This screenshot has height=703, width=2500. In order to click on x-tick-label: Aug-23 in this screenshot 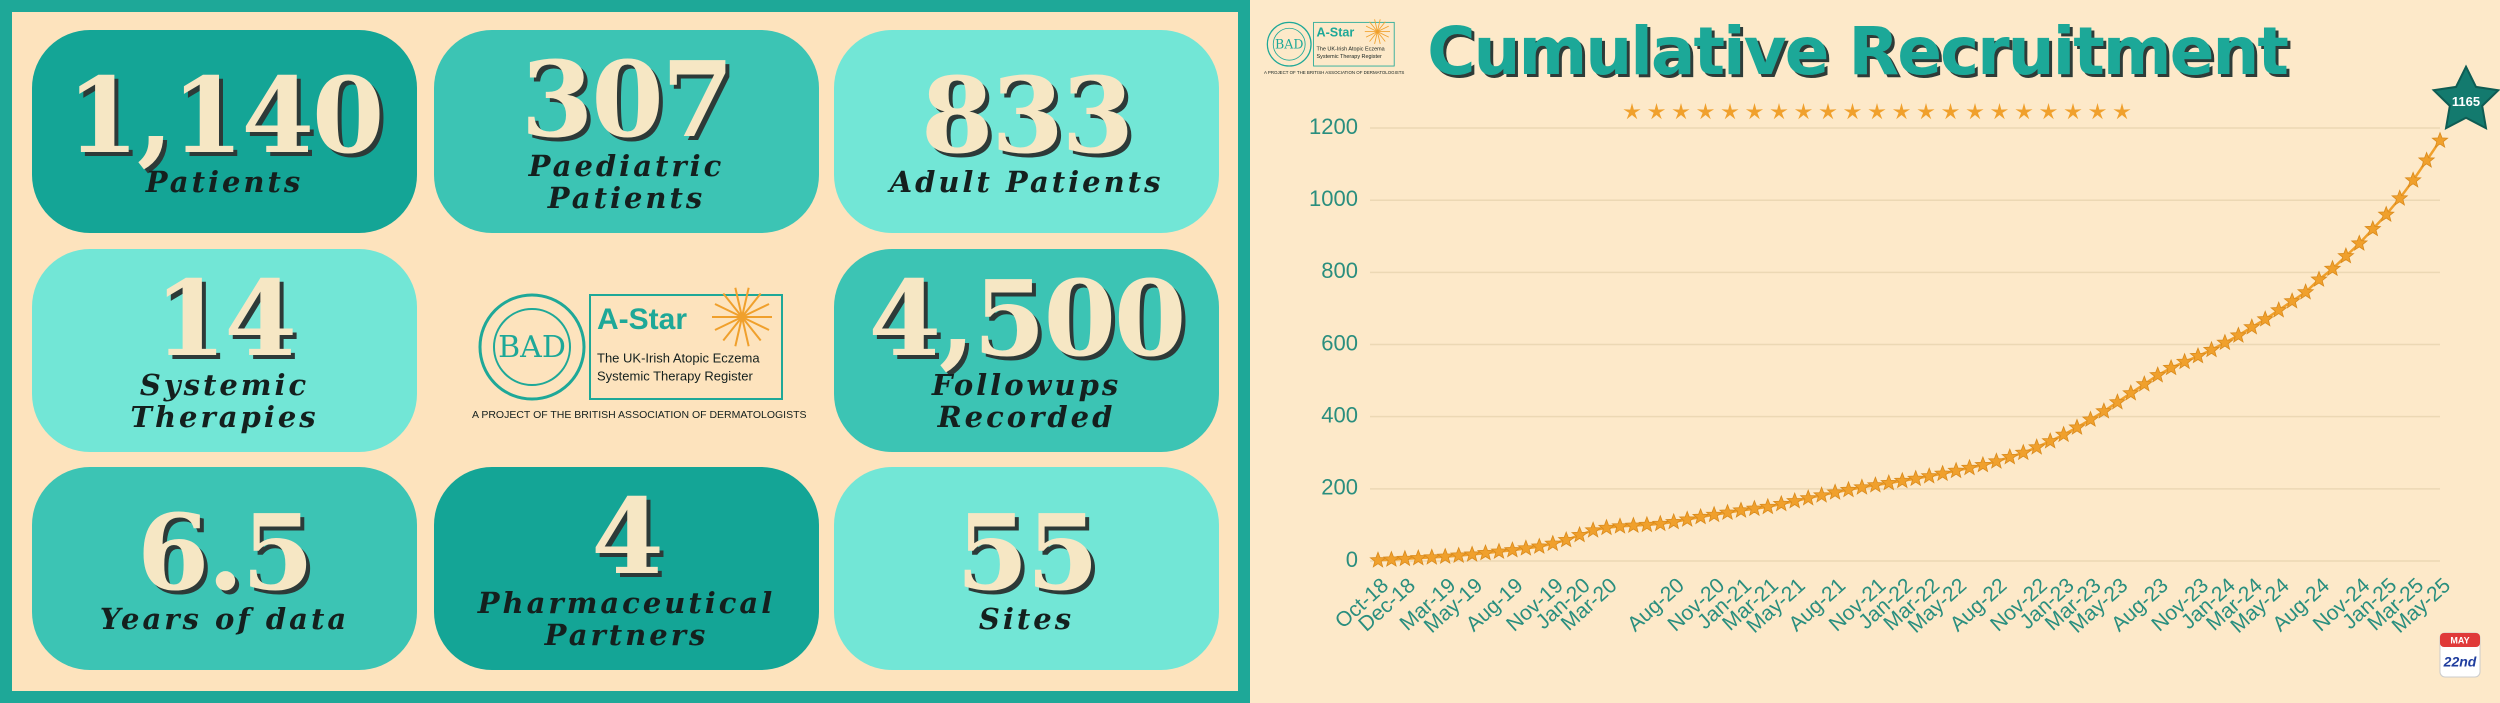, I will do `click(2140, 605)`.